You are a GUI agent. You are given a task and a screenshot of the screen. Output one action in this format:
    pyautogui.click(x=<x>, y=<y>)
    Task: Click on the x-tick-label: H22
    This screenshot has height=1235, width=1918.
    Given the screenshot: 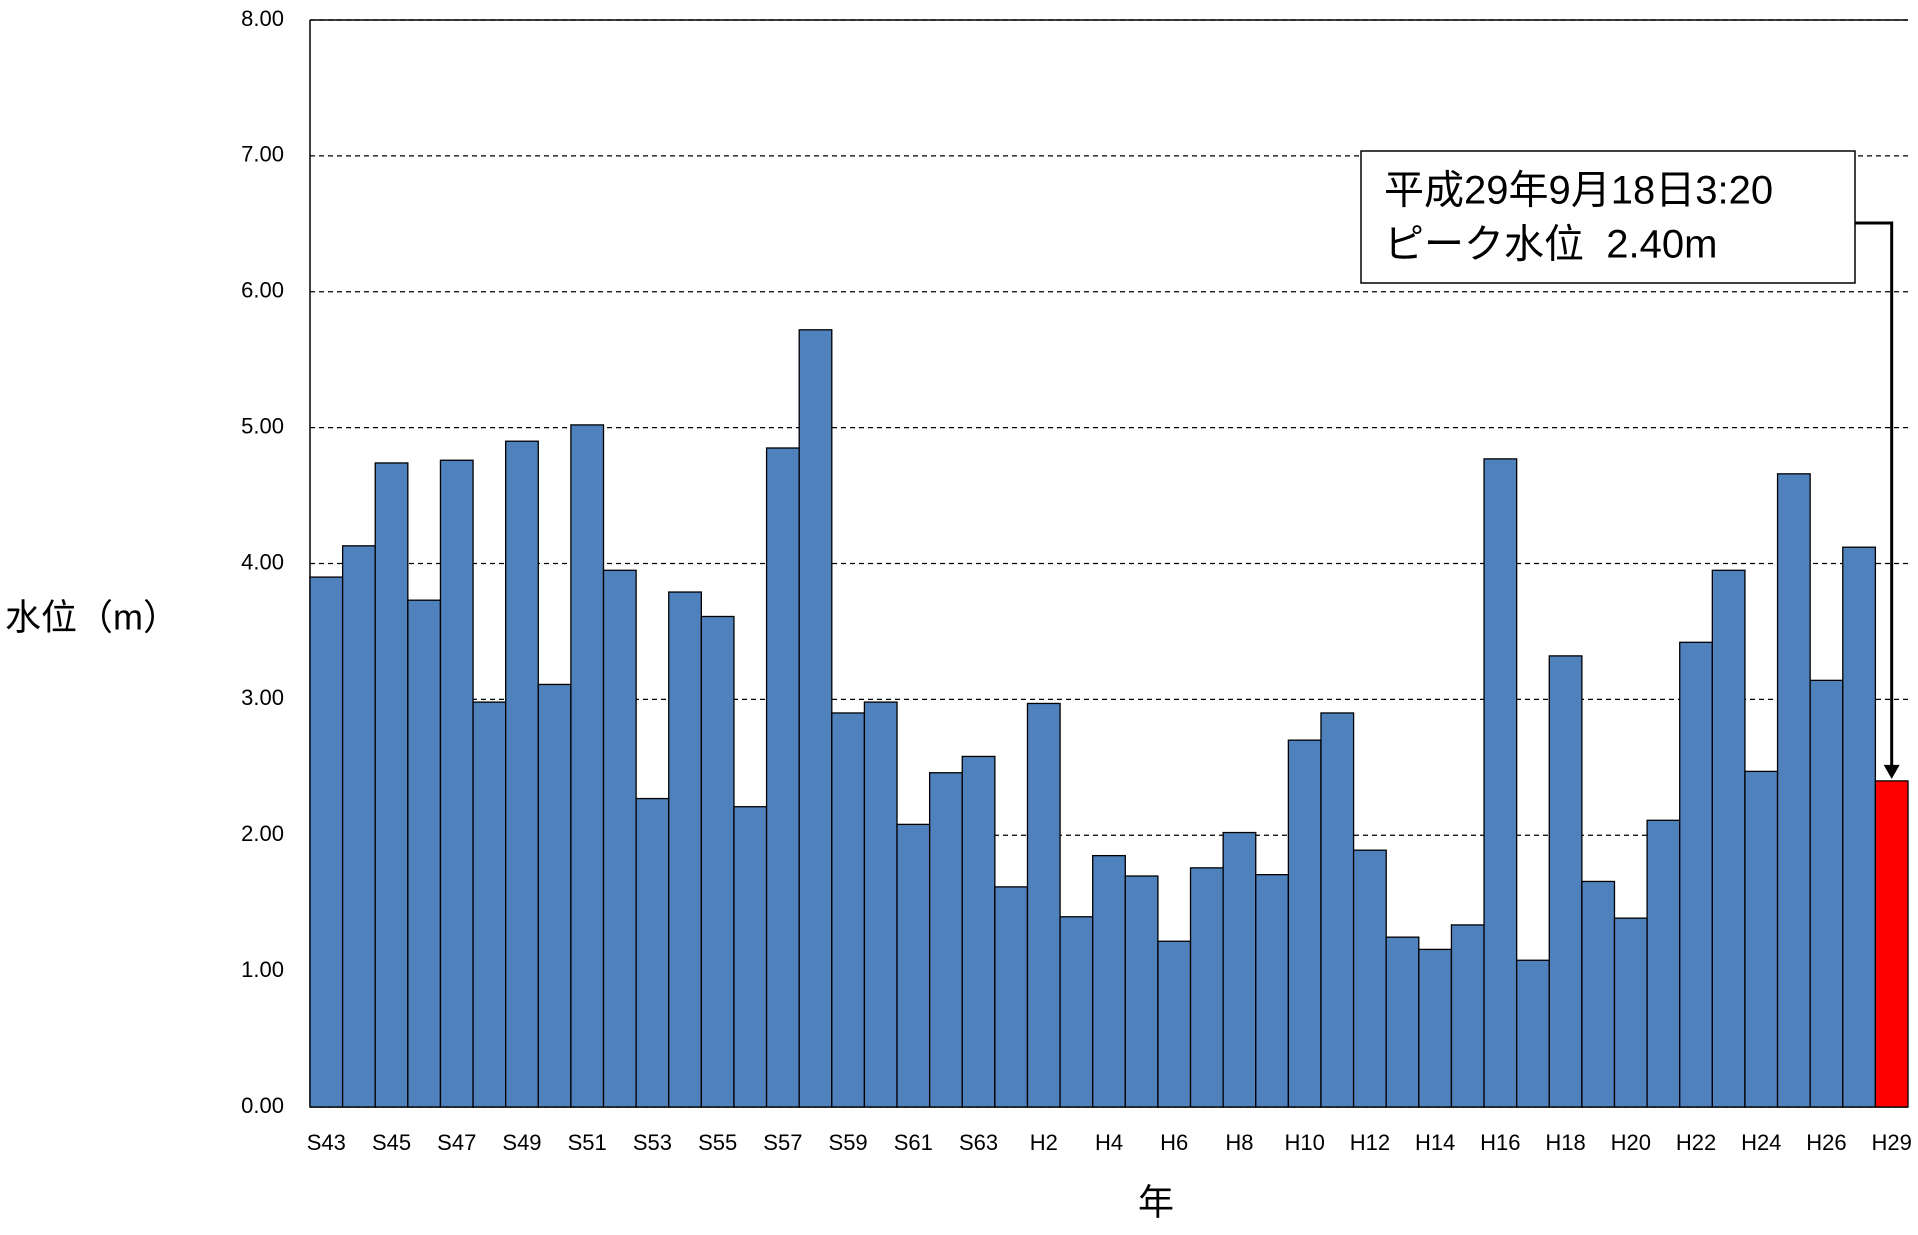 What is the action you would take?
    pyautogui.click(x=1696, y=1142)
    